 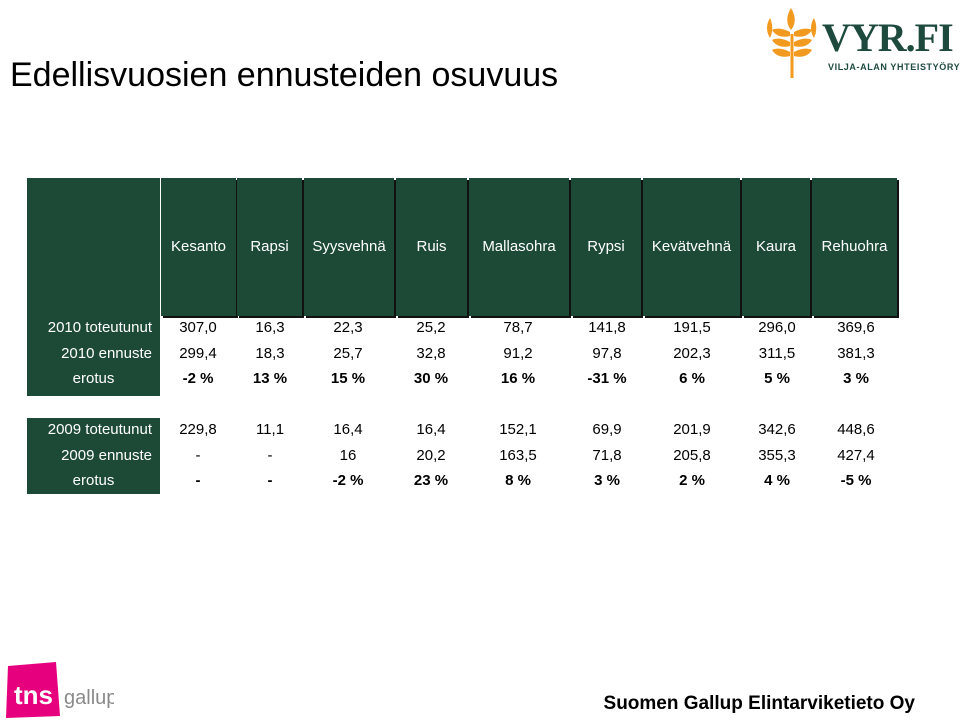 I want to click on table-cell: 11,1, so click(x=270, y=429).